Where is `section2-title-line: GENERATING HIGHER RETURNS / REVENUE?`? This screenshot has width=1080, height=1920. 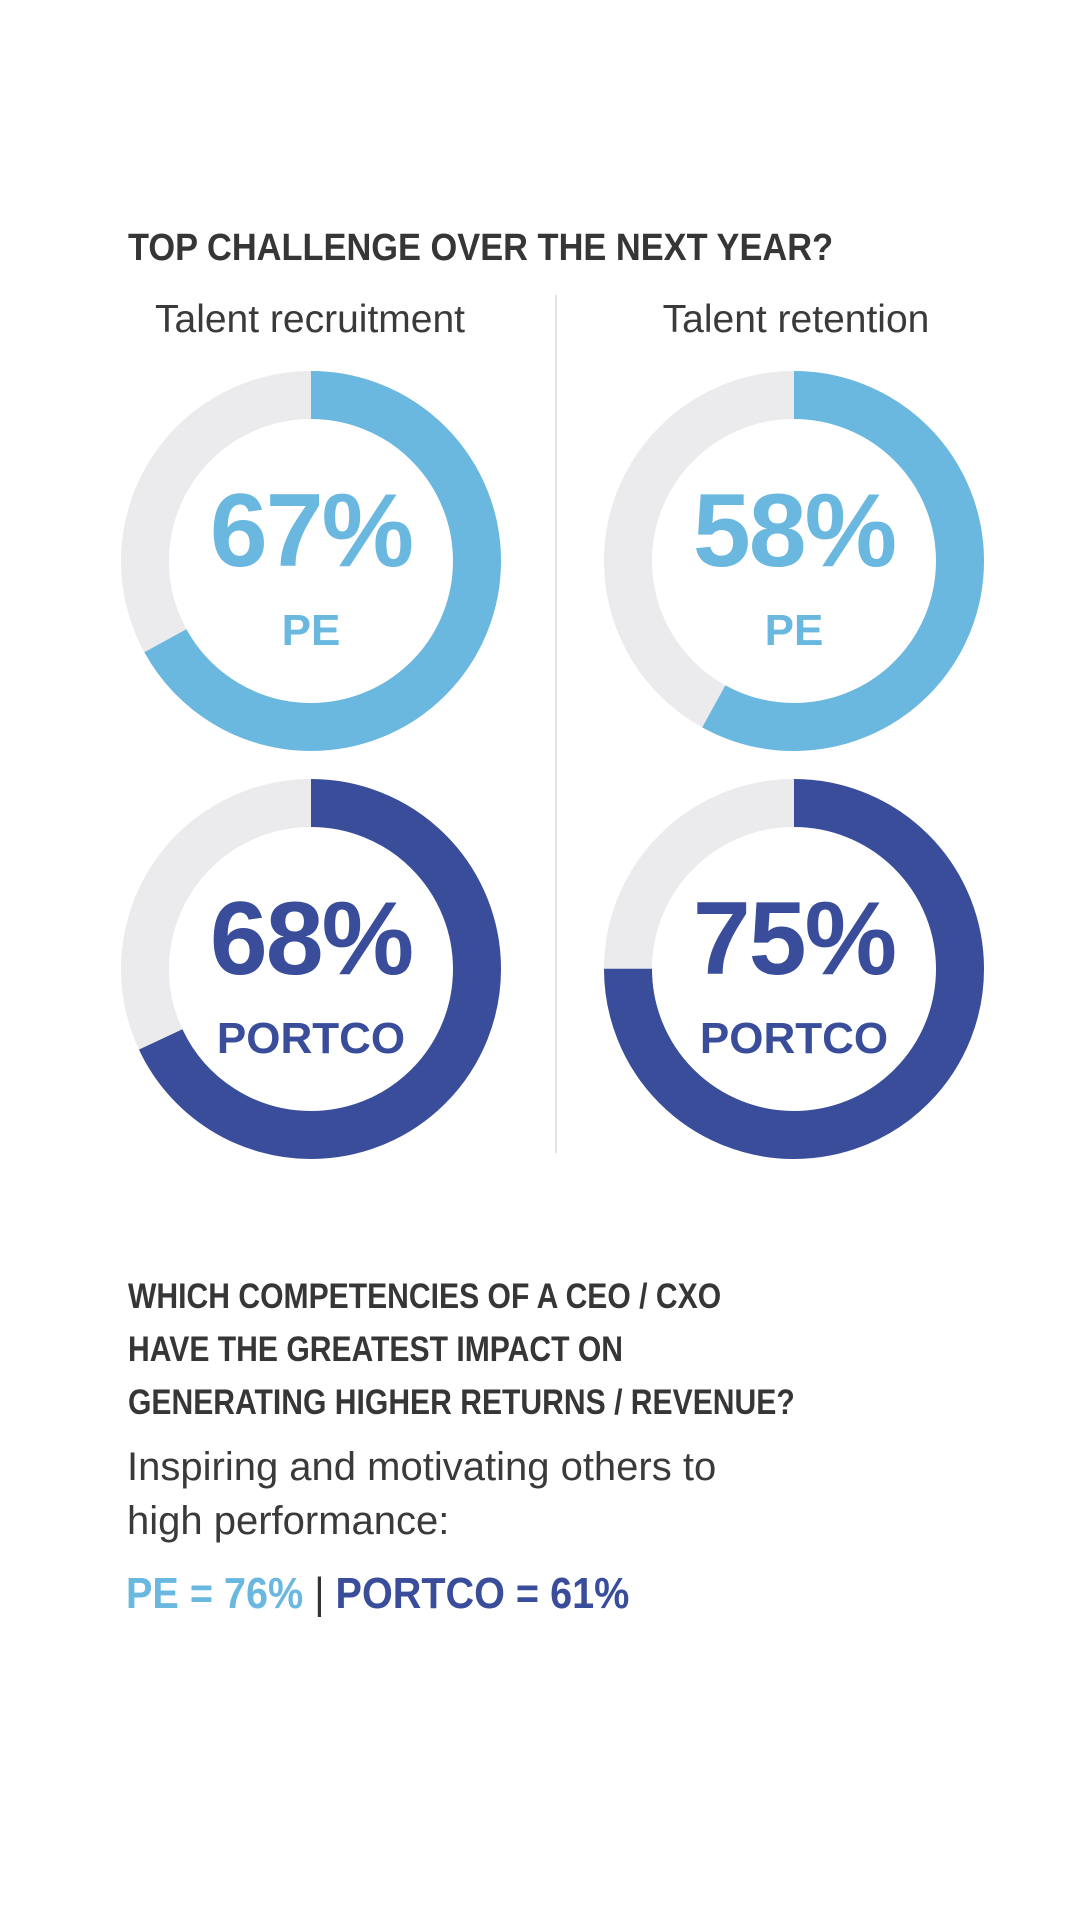
section2-title-line: GENERATING HIGHER RETURNS / REVENUE? is located at coordinates (461, 1402).